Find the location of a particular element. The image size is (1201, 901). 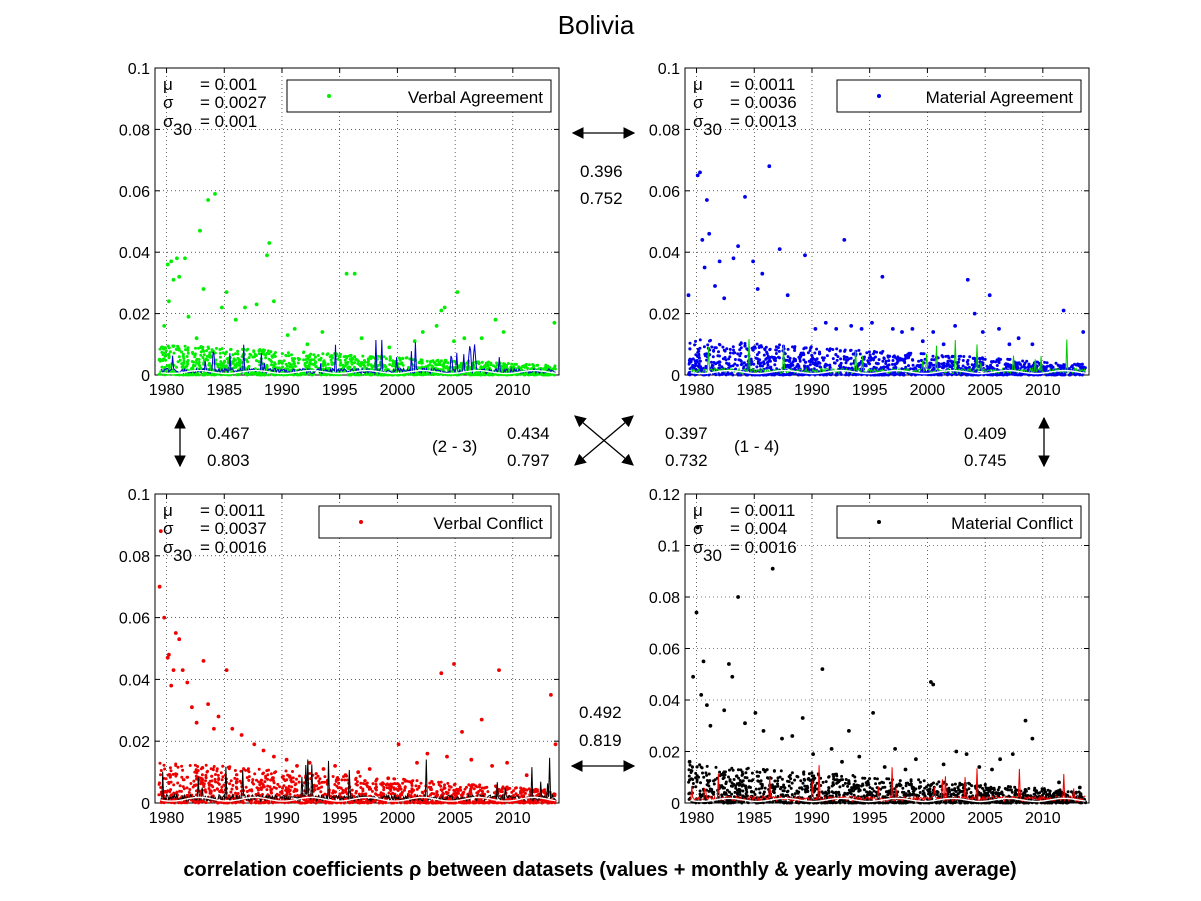

verbal-agreement-ytick-label-4: 0.08 is located at coordinates (134, 130).